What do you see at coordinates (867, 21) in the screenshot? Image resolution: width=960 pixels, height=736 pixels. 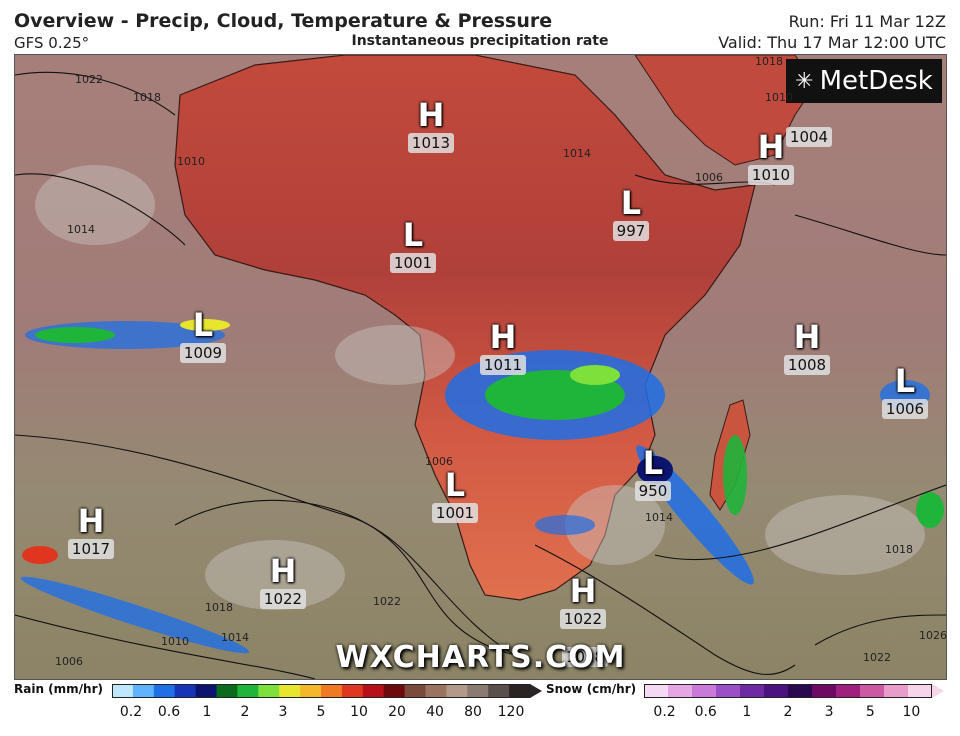 I see `run-time: Run: Fri 11 Mar 12Z` at bounding box center [867, 21].